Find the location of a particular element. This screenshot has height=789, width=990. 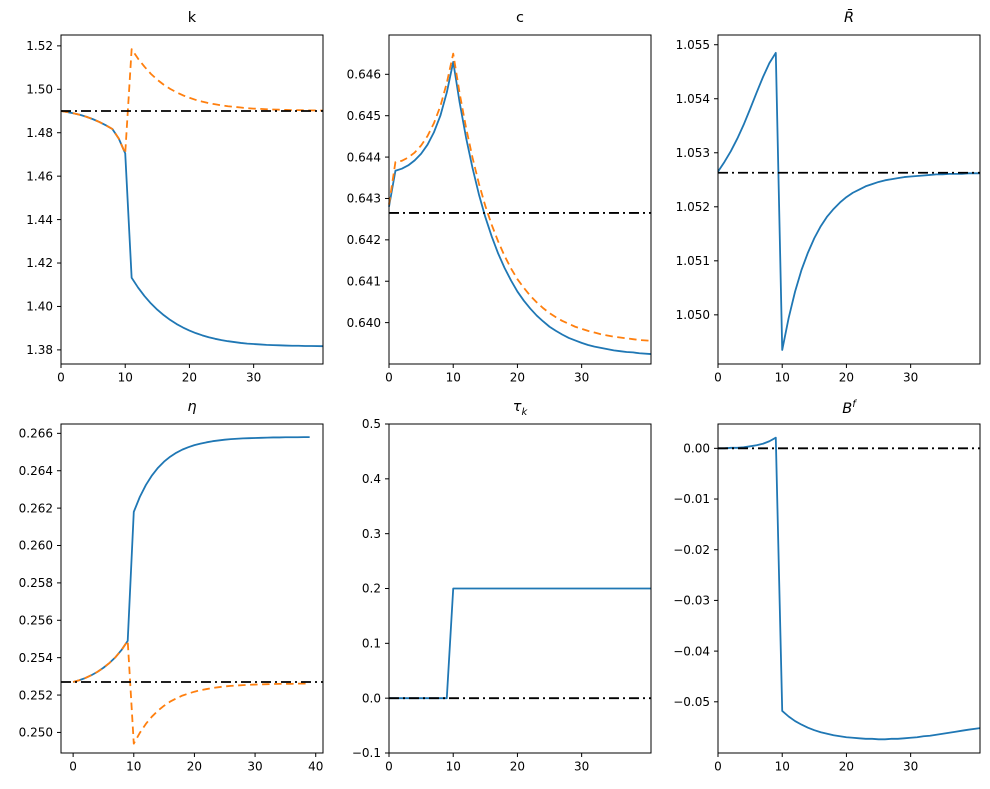

chart-tau-k-y-tick-label: 0.1 is located at coordinates (371, 644).